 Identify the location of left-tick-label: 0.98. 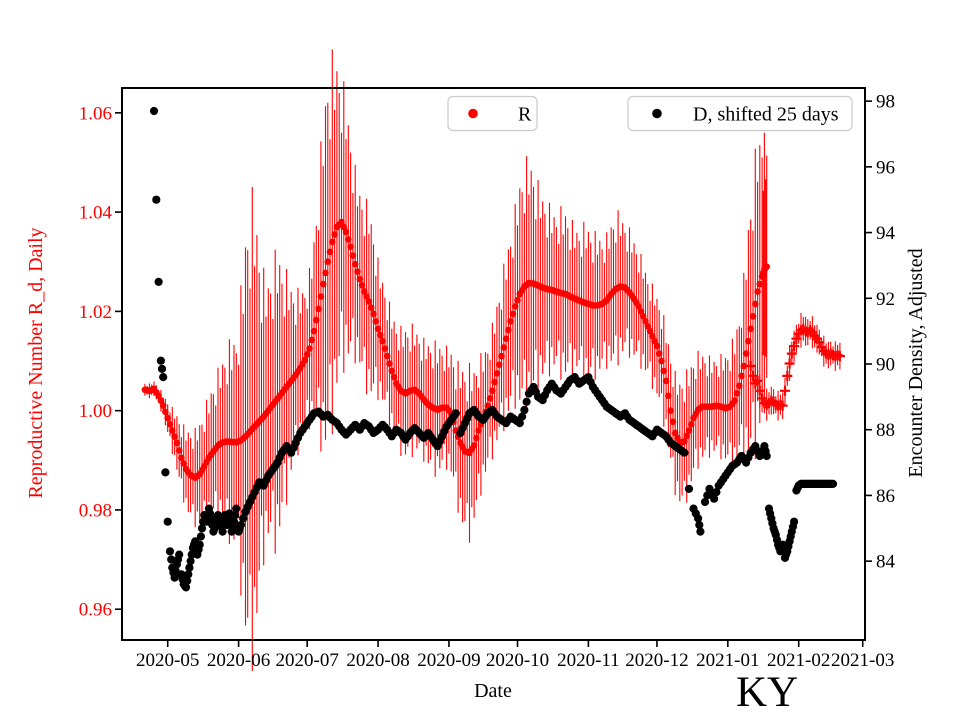
(95, 510).